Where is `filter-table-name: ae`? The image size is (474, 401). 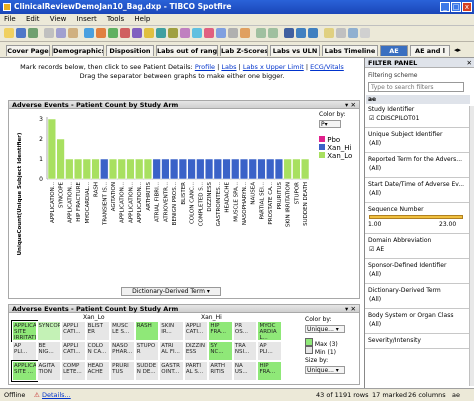
filter-table-name: ae is located at coordinates (418, 99).